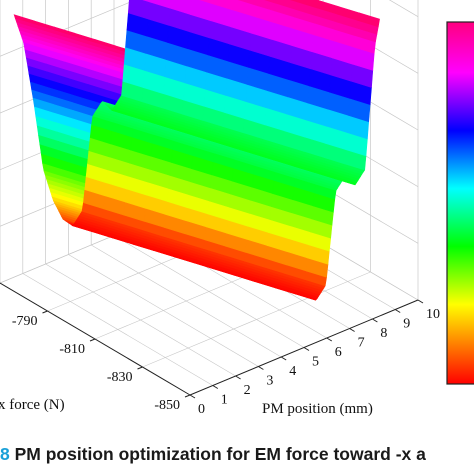 This screenshot has width=474, height=474. I want to click on figure-number: 8, so click(5, 454).